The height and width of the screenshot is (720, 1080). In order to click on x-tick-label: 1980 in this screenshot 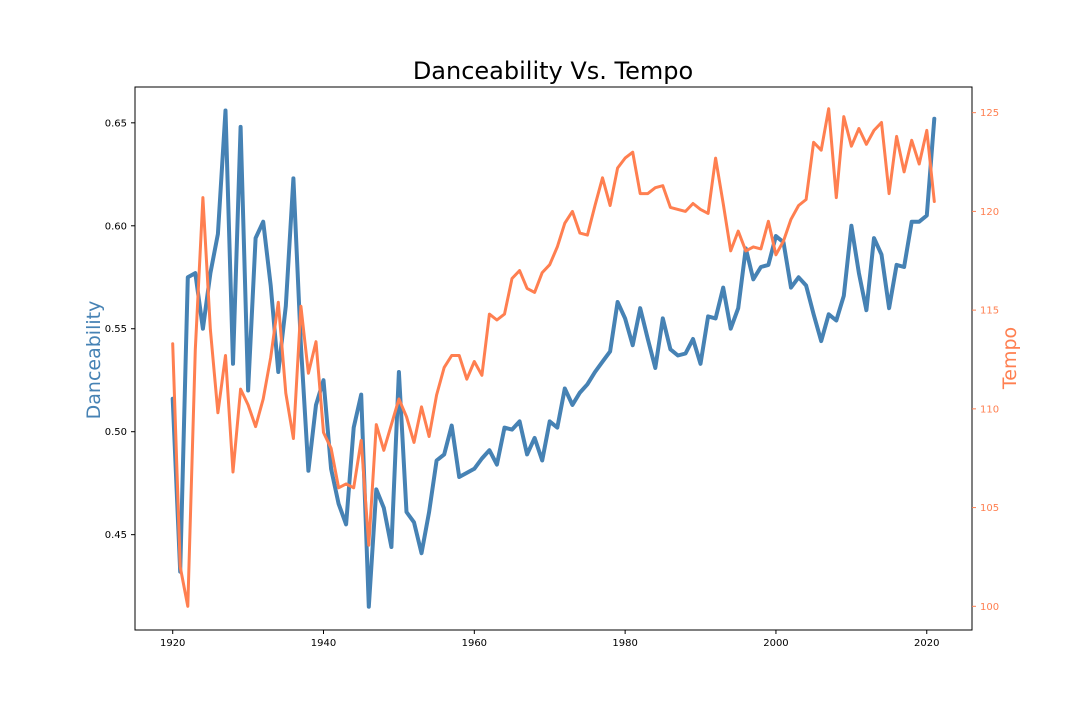, I will do `click(624, 643)`.